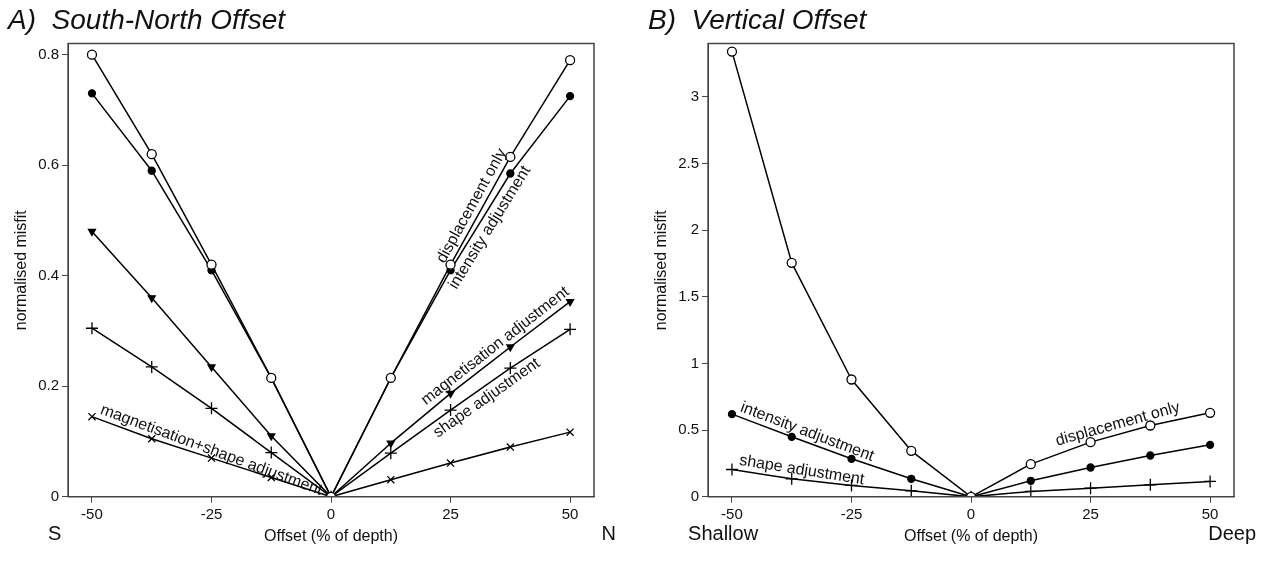 This screenshot has height=572, width=1264. Describe the element at coordinates (689, 162) in the screenshot. I see `y-tick-label: 2.5` at that location.